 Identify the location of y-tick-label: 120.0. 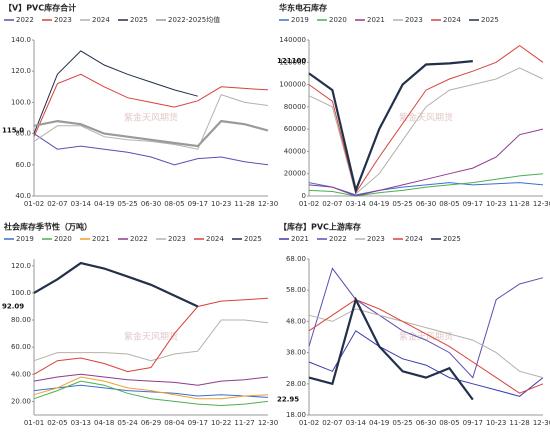
(21, 266).